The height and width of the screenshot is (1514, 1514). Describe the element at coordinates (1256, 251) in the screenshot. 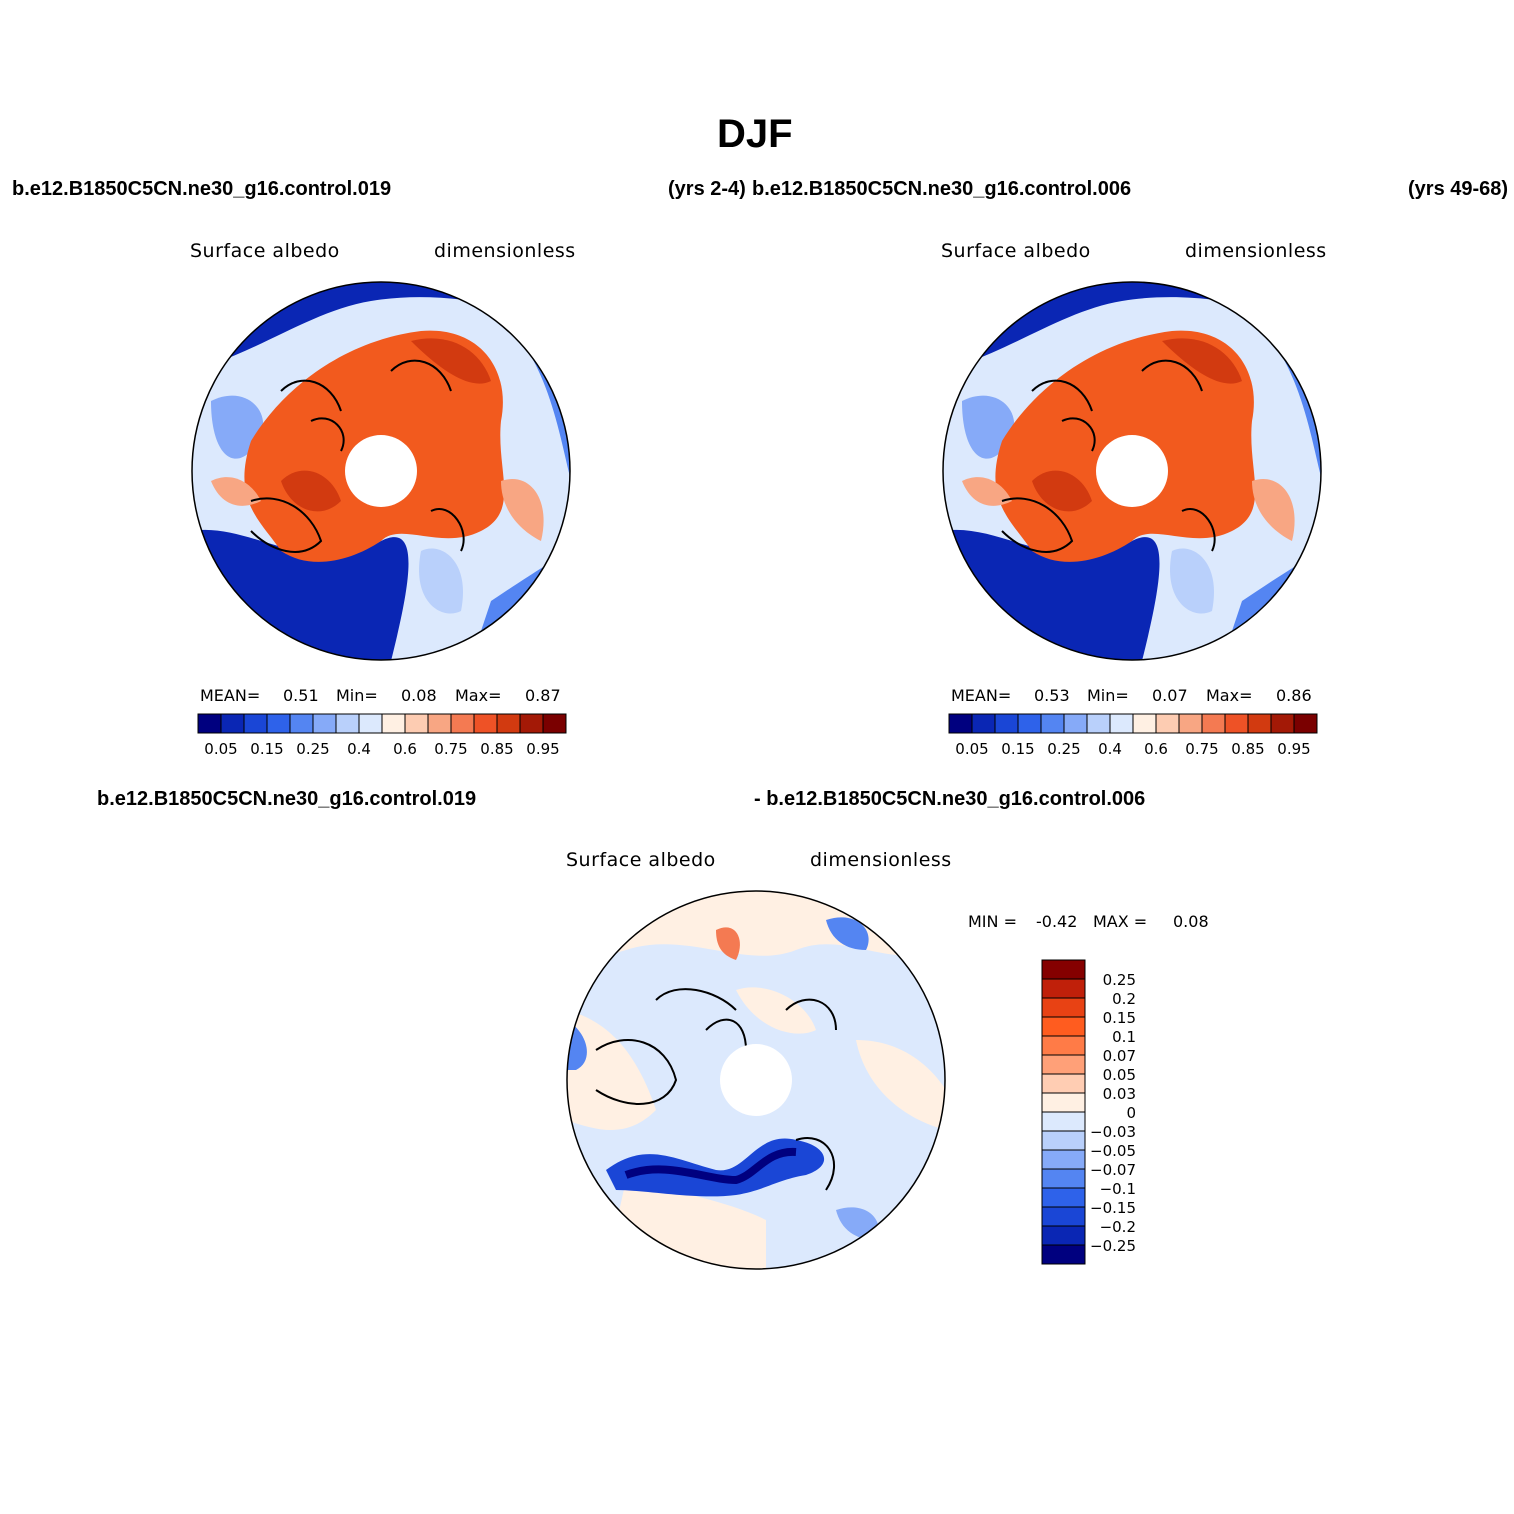

I see `panel2-units: dimensionless` at that location.